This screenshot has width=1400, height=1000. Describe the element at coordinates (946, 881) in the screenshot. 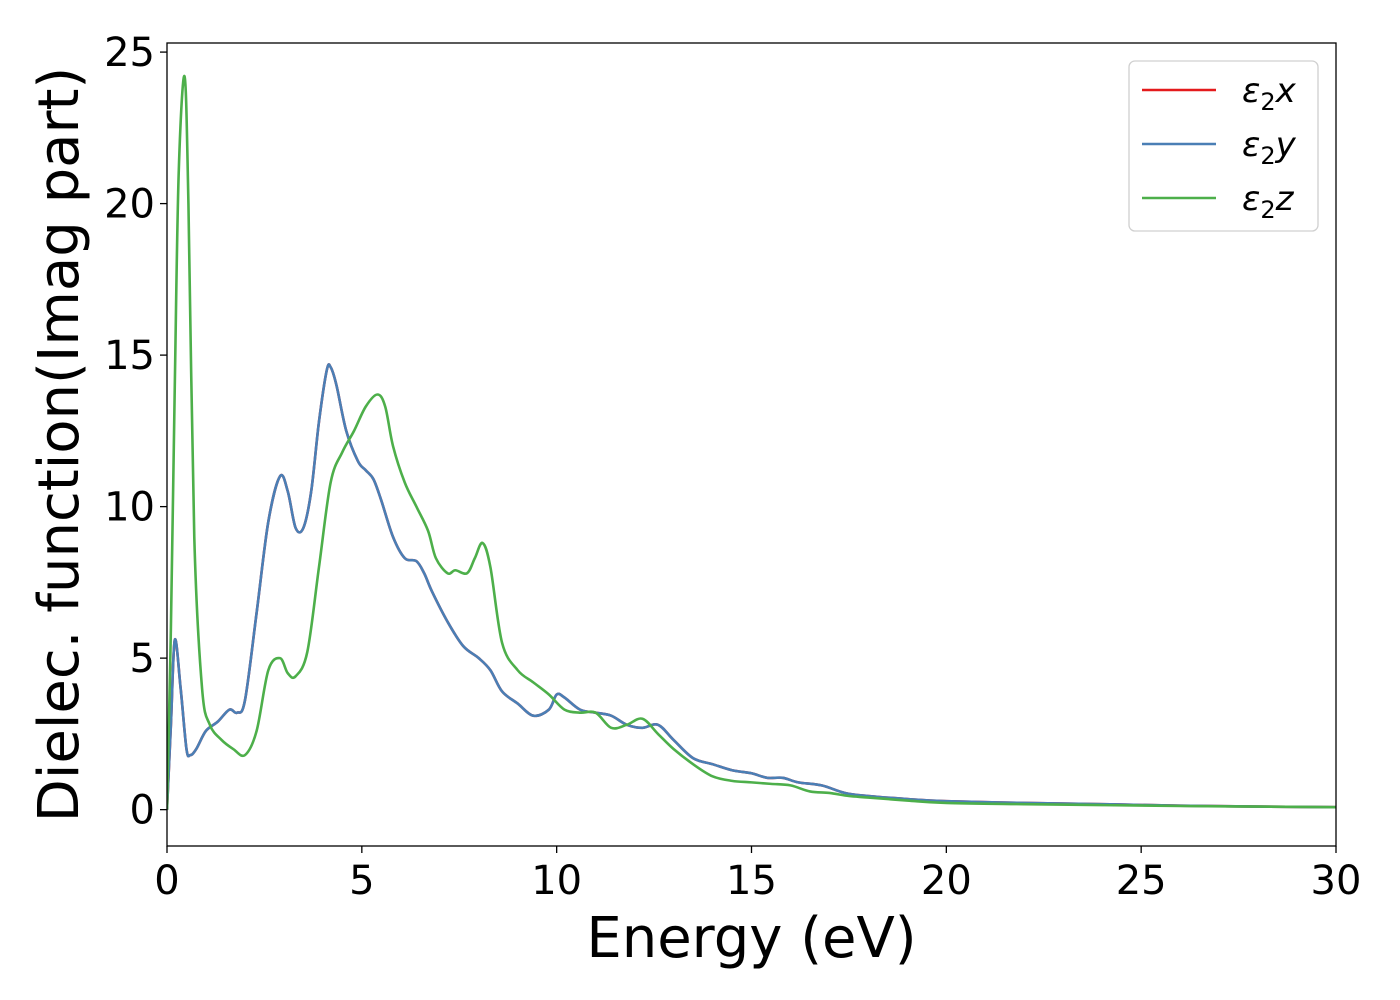

I see `x-tick-label: 20` at that location.